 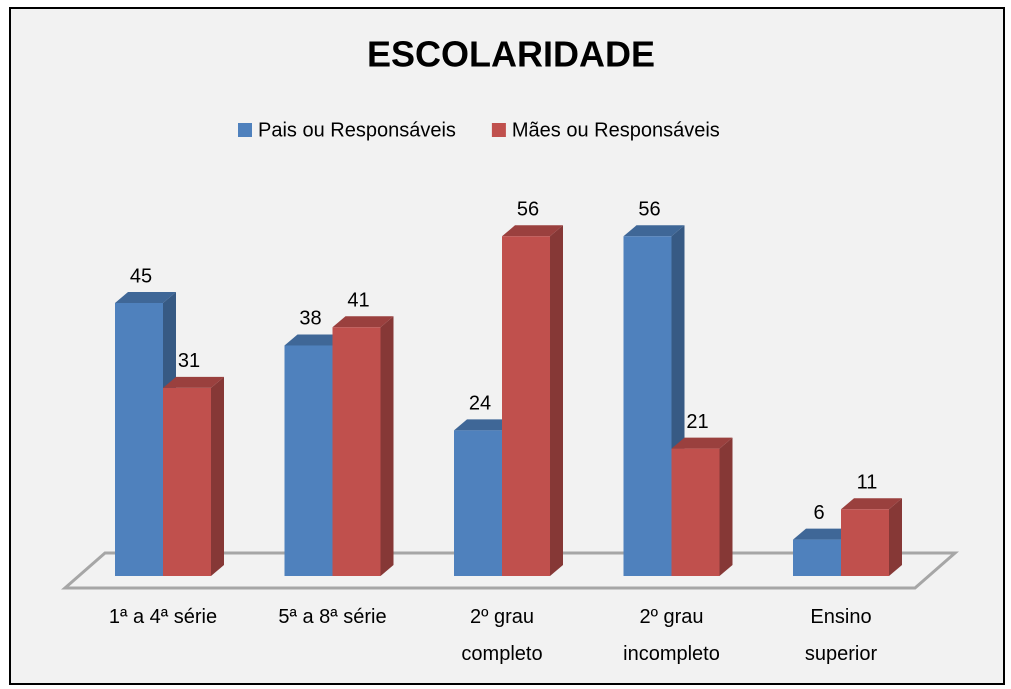 I want to click on x-tick-label: 5ª a 8ª série, so click(x=332, y=617).